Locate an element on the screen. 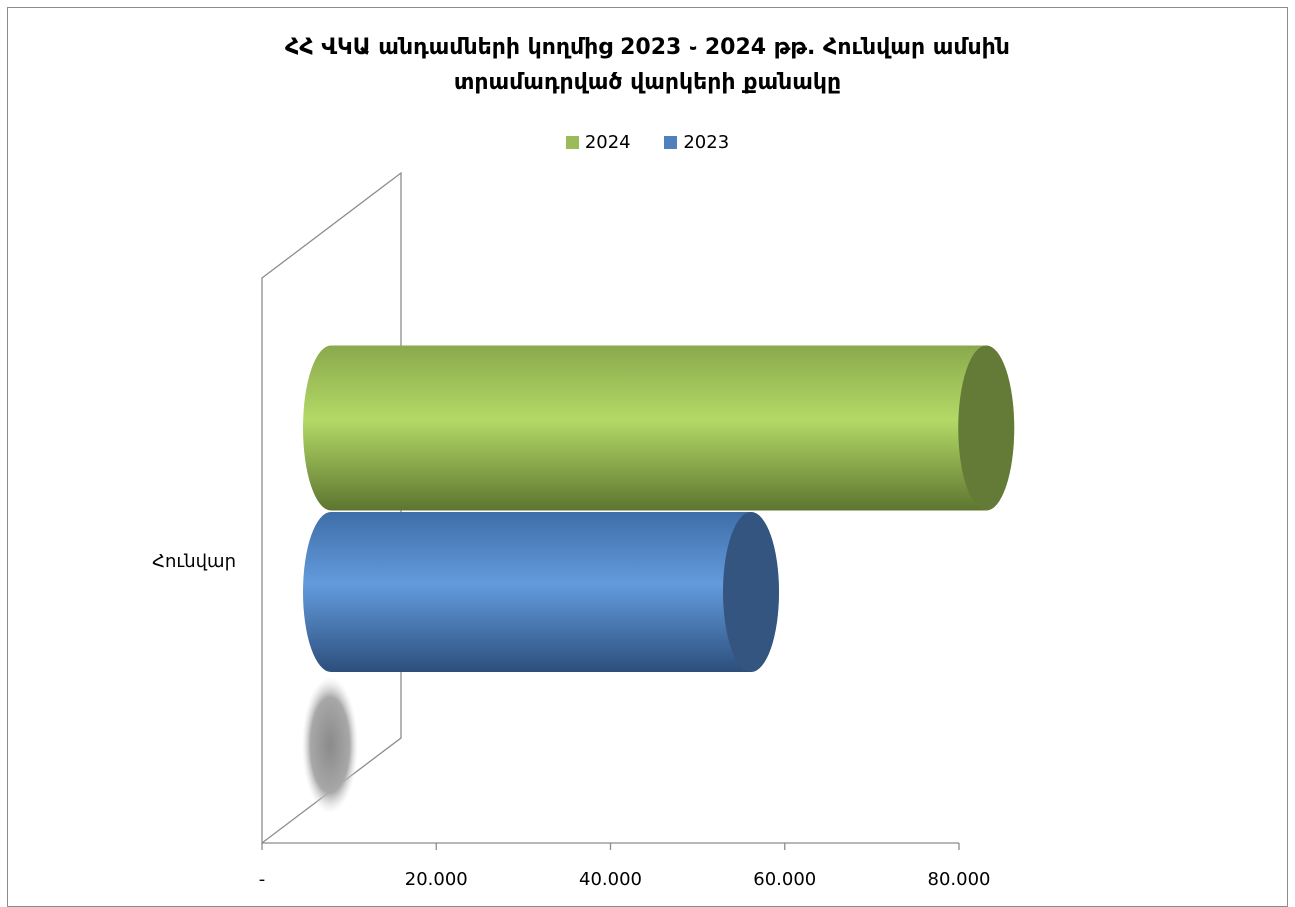 The width and height of the screenshot is (1295, 907). chart-back-wall is located at coordinates (331, 508).